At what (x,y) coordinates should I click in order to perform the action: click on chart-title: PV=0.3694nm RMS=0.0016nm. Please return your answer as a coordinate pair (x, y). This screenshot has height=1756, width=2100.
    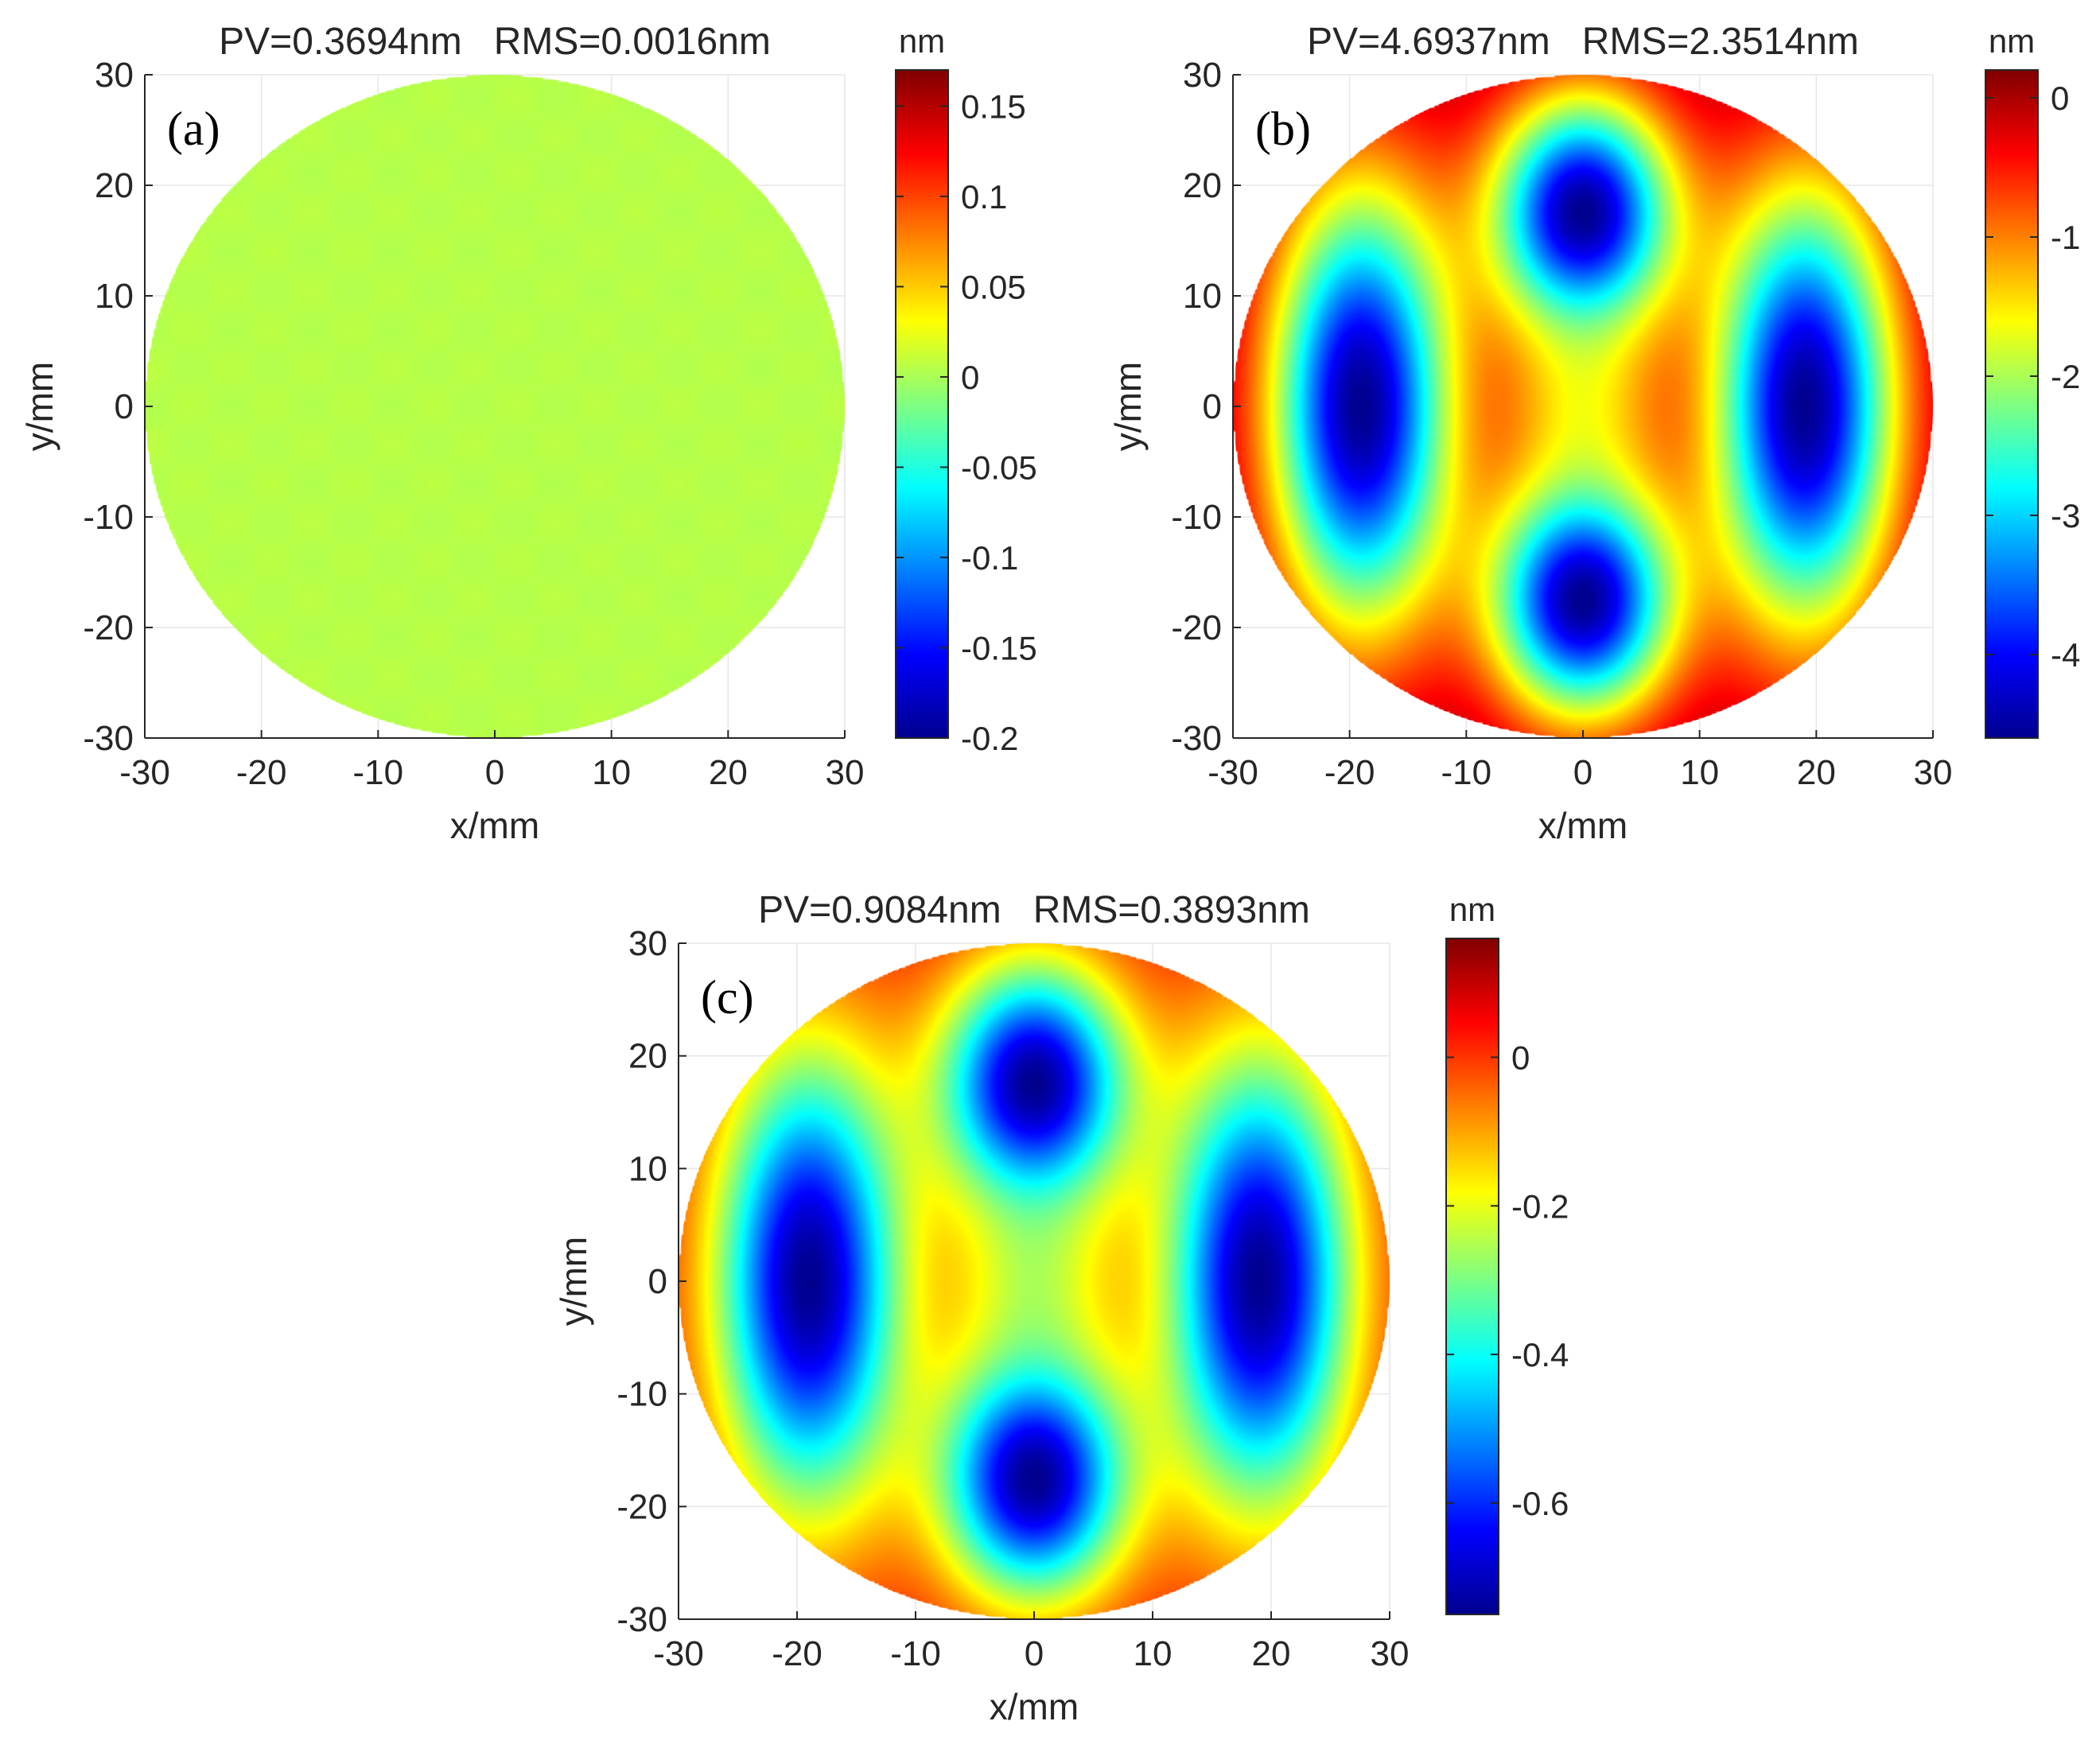
    Looking at the image, I should click on (495, 42).